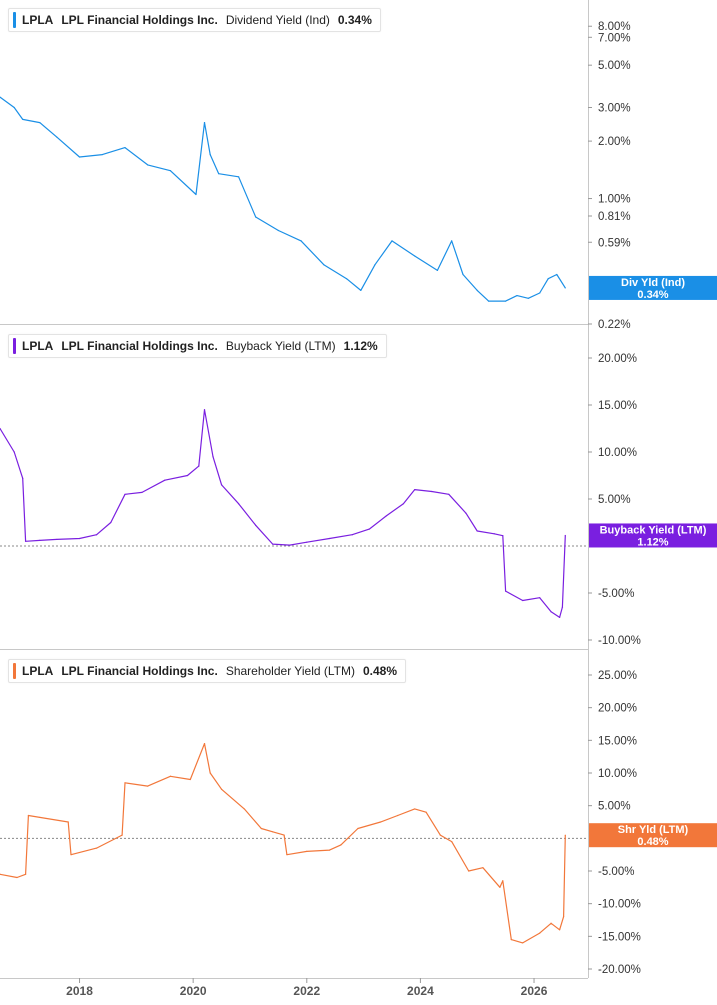 The width and height of the screenshot is (717, 1005). I want to click on y-tick-label: 2.00%, so click(614, 142).